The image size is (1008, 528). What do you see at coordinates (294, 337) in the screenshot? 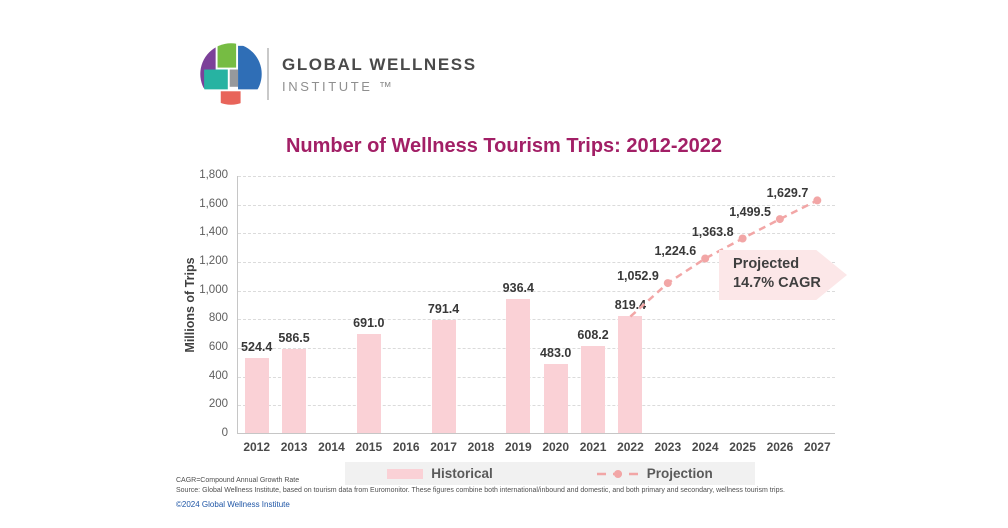
I see `bar-value-2013: 586.5` at bounding box center [294, 337].